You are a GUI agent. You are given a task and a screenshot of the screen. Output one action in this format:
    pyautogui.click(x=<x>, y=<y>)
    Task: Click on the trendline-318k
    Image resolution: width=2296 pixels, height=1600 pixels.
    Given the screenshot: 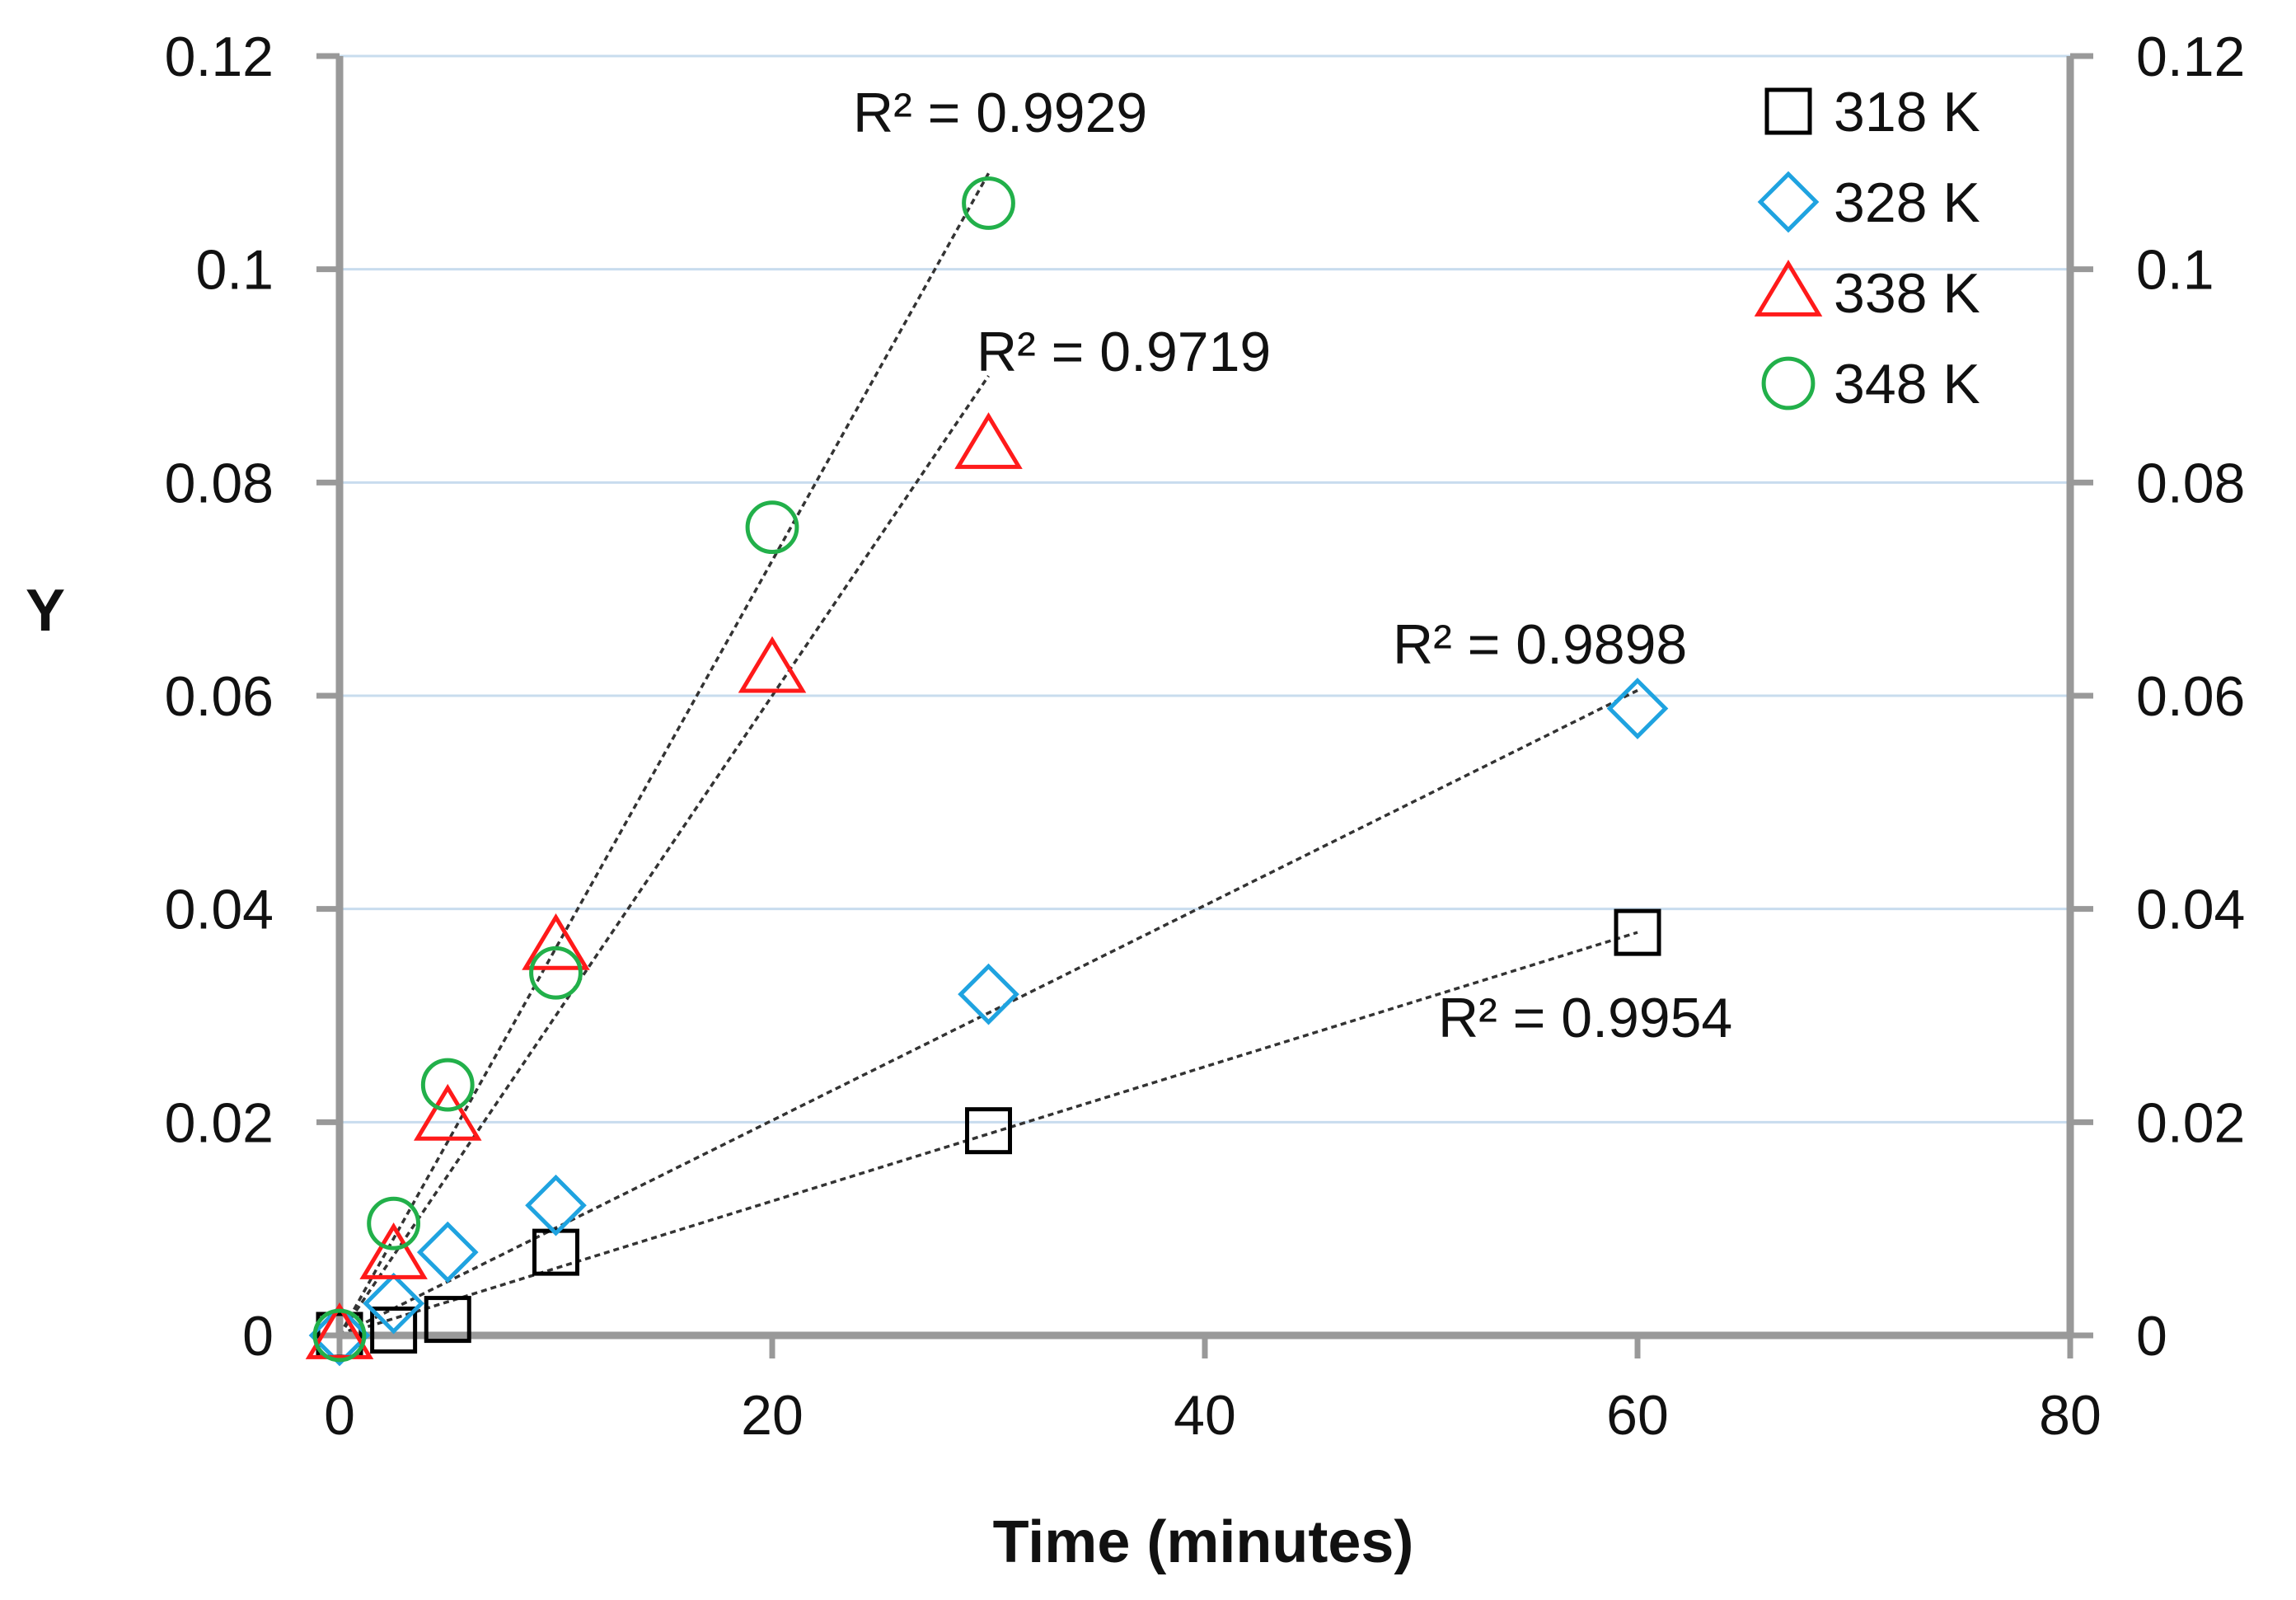 What is the action you would take?
    pyautogui.click(x=988, y=1134)
    